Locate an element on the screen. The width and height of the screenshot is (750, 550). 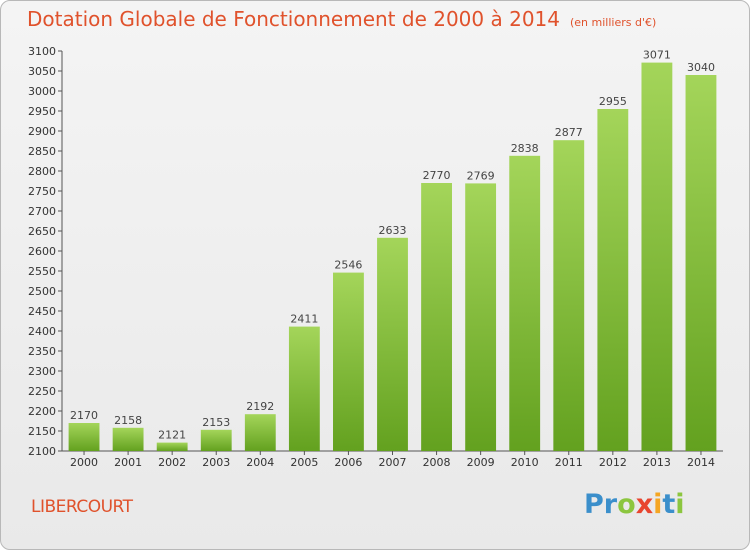
y-tick-label: 2900 is located at coordinates (42, 131).